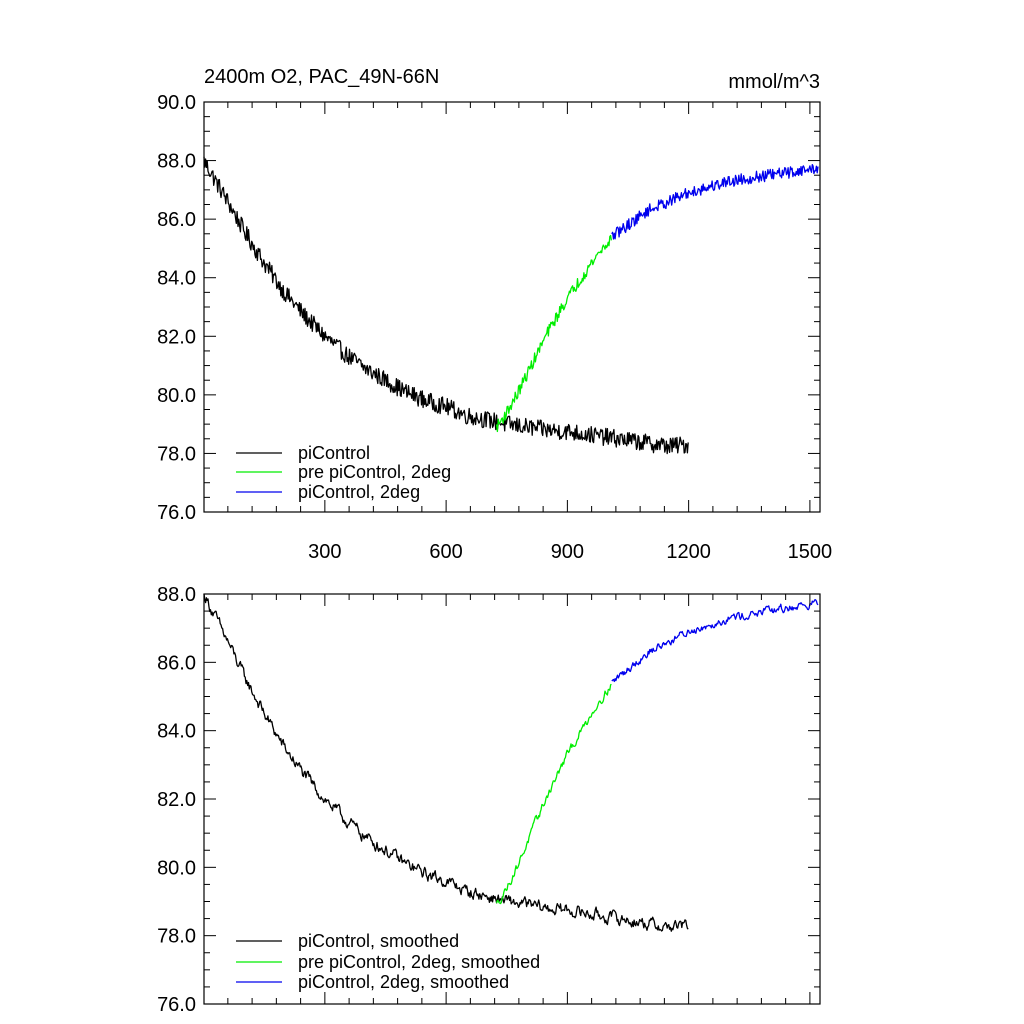  Describe the element at coordinates (378, 941) in the screenshot. I see `legend-label-picontrol-smoothed: piControl, smoothed` at that location.